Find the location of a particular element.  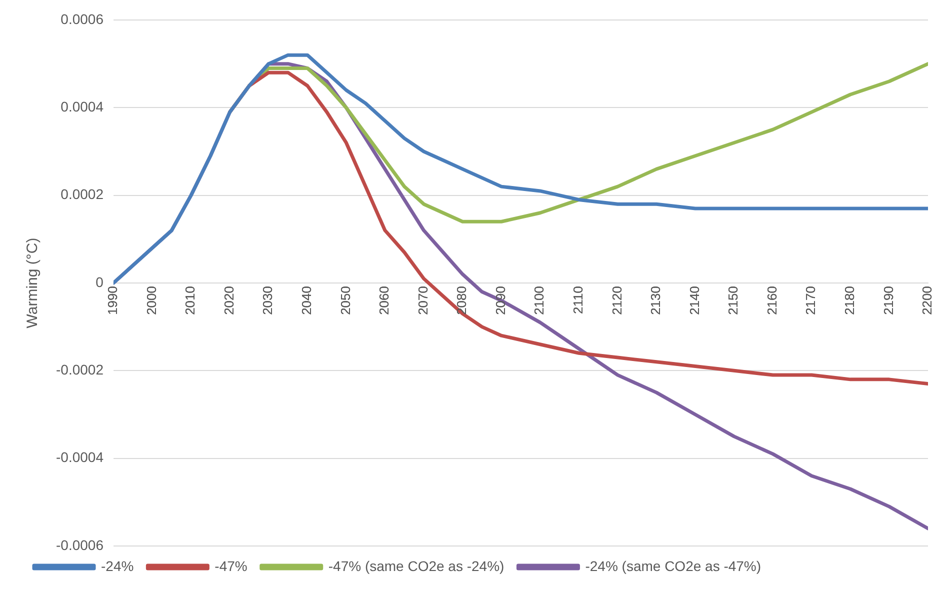

x-tick-label: 2130 is located at coordinates (656, 300).